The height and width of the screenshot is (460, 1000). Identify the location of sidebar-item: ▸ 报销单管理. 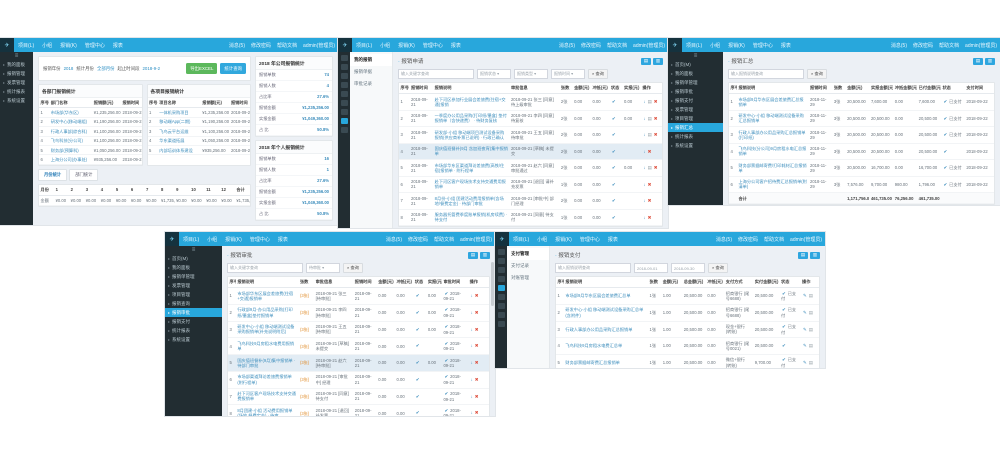
(695, 82).